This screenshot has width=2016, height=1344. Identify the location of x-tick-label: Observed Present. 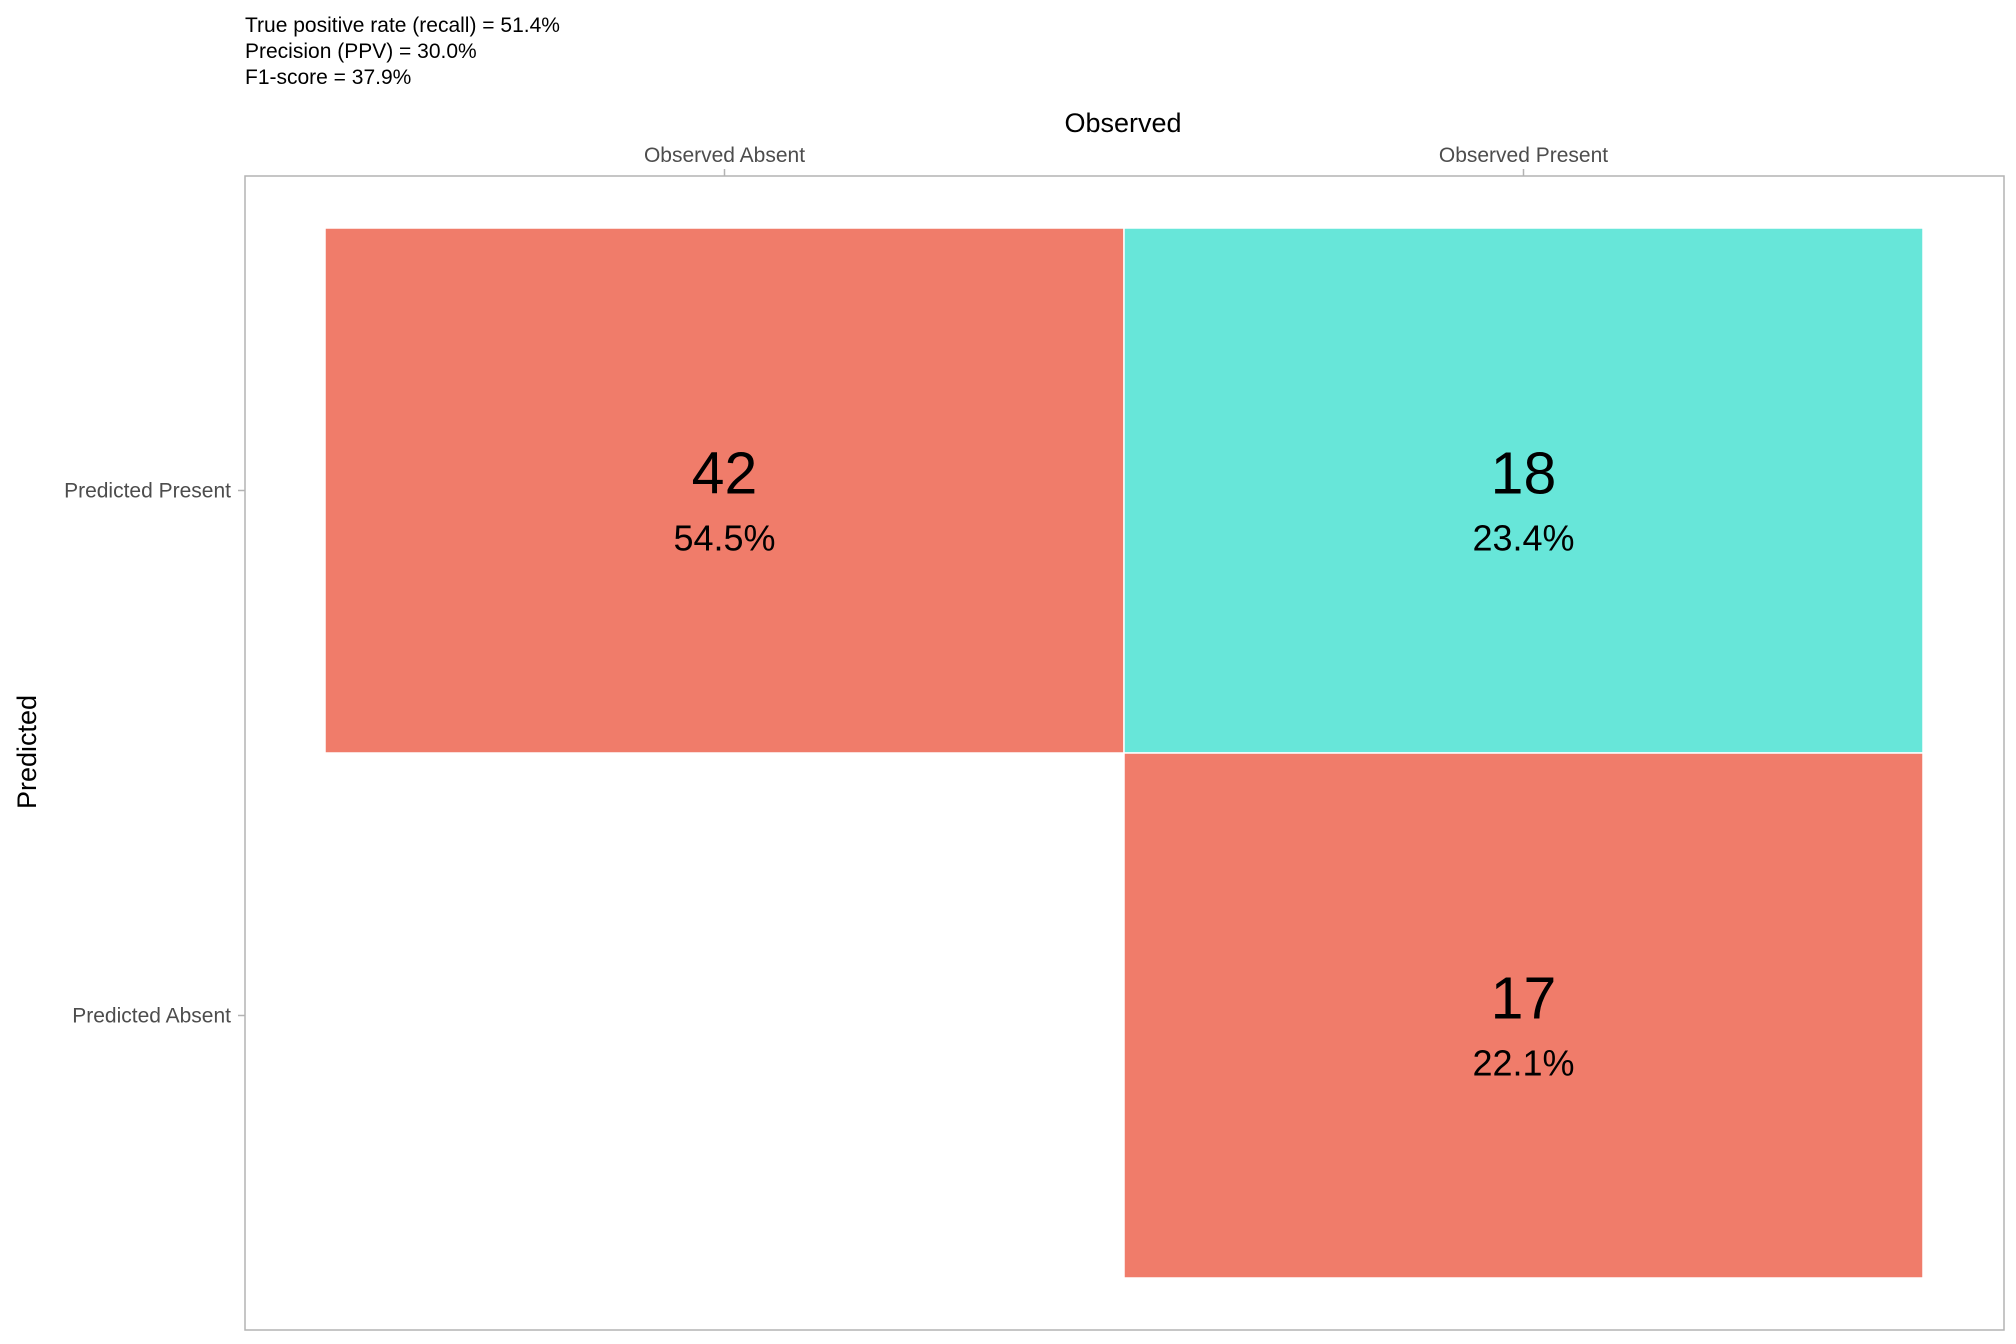
(1523, 155).